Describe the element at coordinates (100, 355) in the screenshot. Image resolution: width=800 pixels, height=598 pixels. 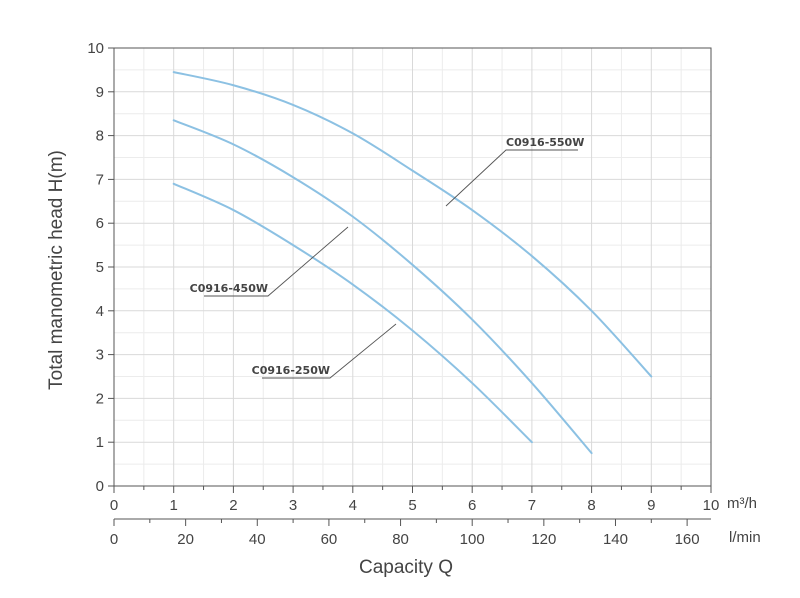
I see `y-tick-label: 3` at that location.